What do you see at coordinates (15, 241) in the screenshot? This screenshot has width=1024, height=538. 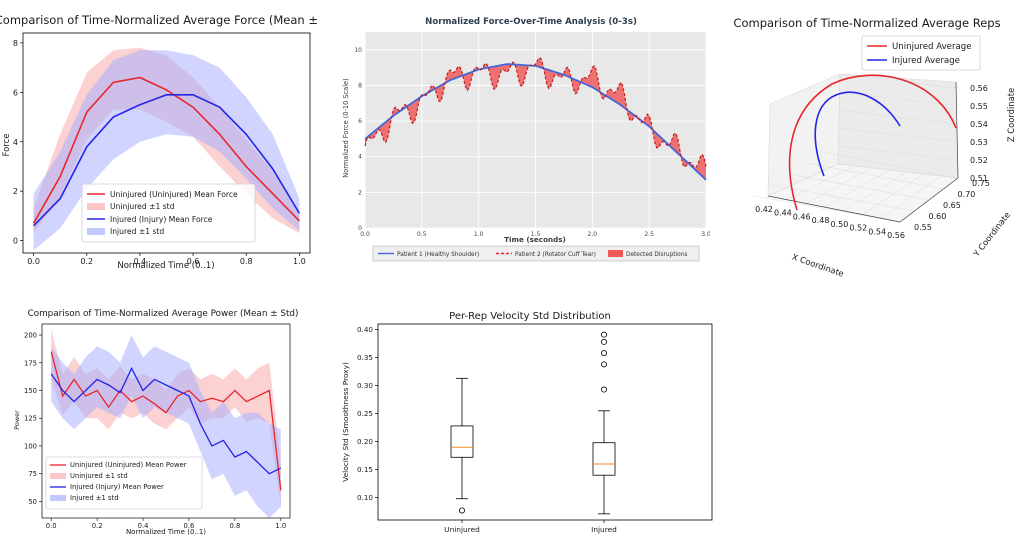 I see `force-ytick-label: 0` at bounding box center [15, 241].